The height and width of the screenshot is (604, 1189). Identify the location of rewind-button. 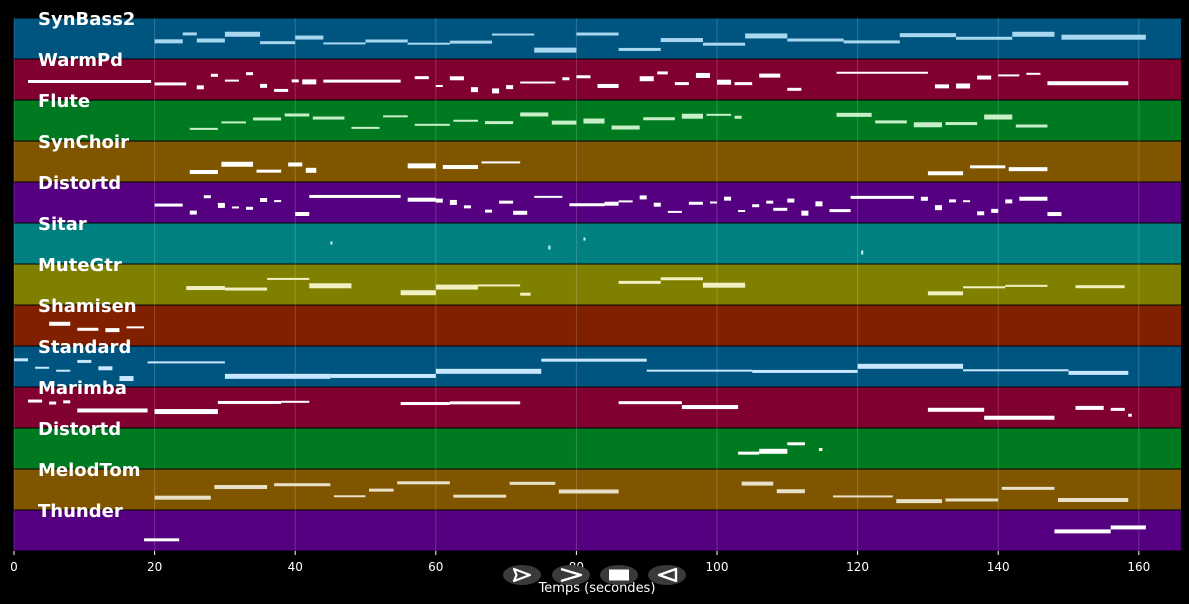
(667, 575).